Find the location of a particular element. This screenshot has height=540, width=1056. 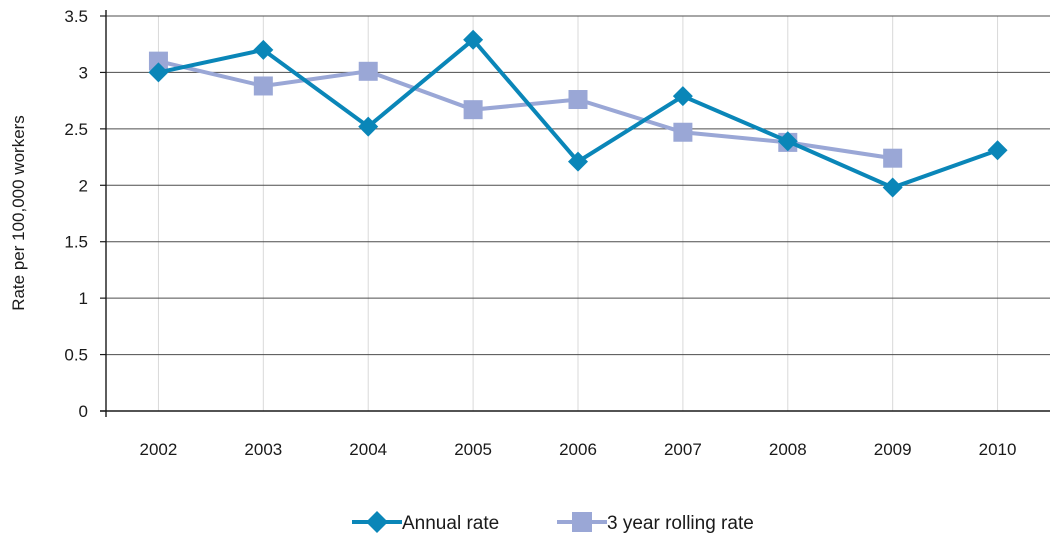

y-tick-label: 2.5 is located at coordinates (76, 129).